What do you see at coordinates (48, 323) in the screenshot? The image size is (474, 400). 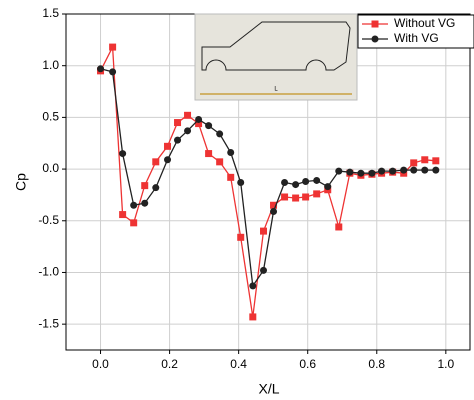 I see `y-tick-label: -1.5` at bounding box center [48, 323].